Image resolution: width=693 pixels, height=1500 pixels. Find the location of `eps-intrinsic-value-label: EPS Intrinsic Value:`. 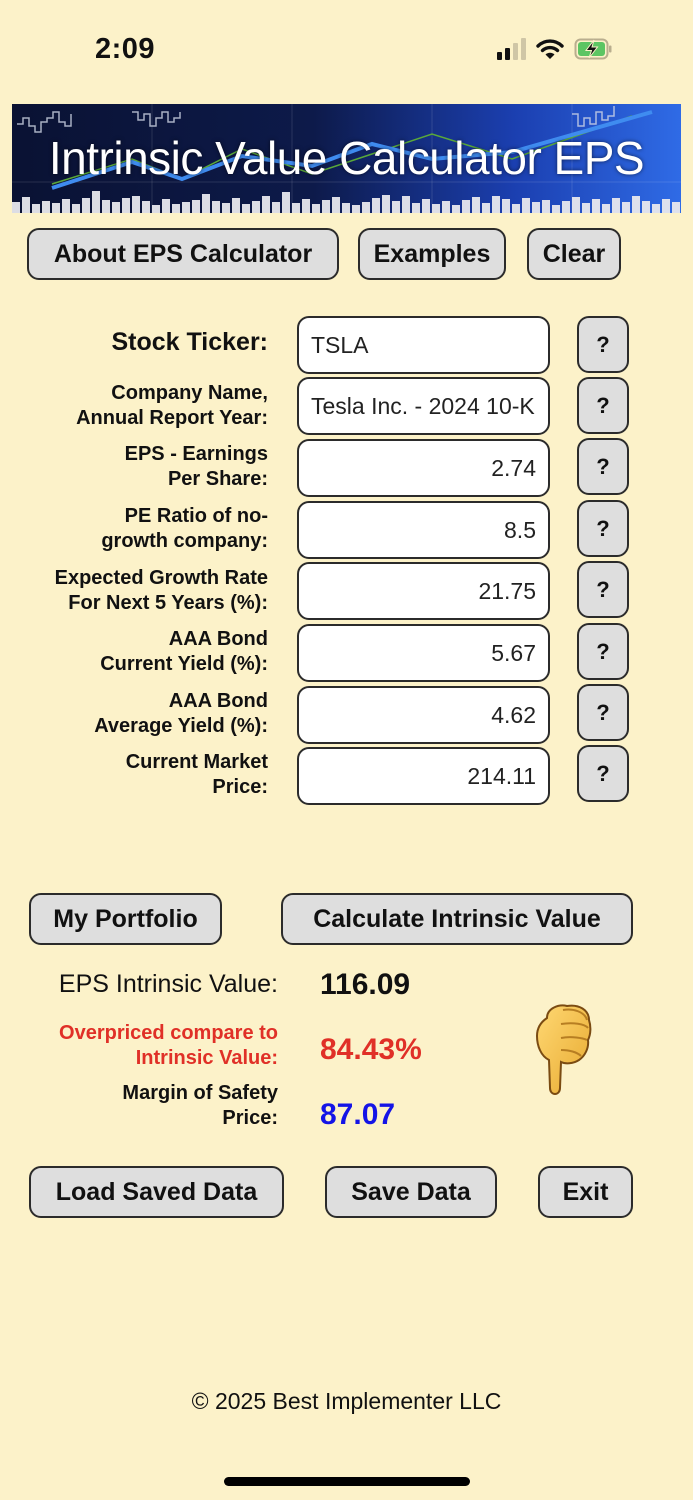

eps-intrinsic-value-label: EPS Intrinsic Value: is located at coordinates (168, 984).